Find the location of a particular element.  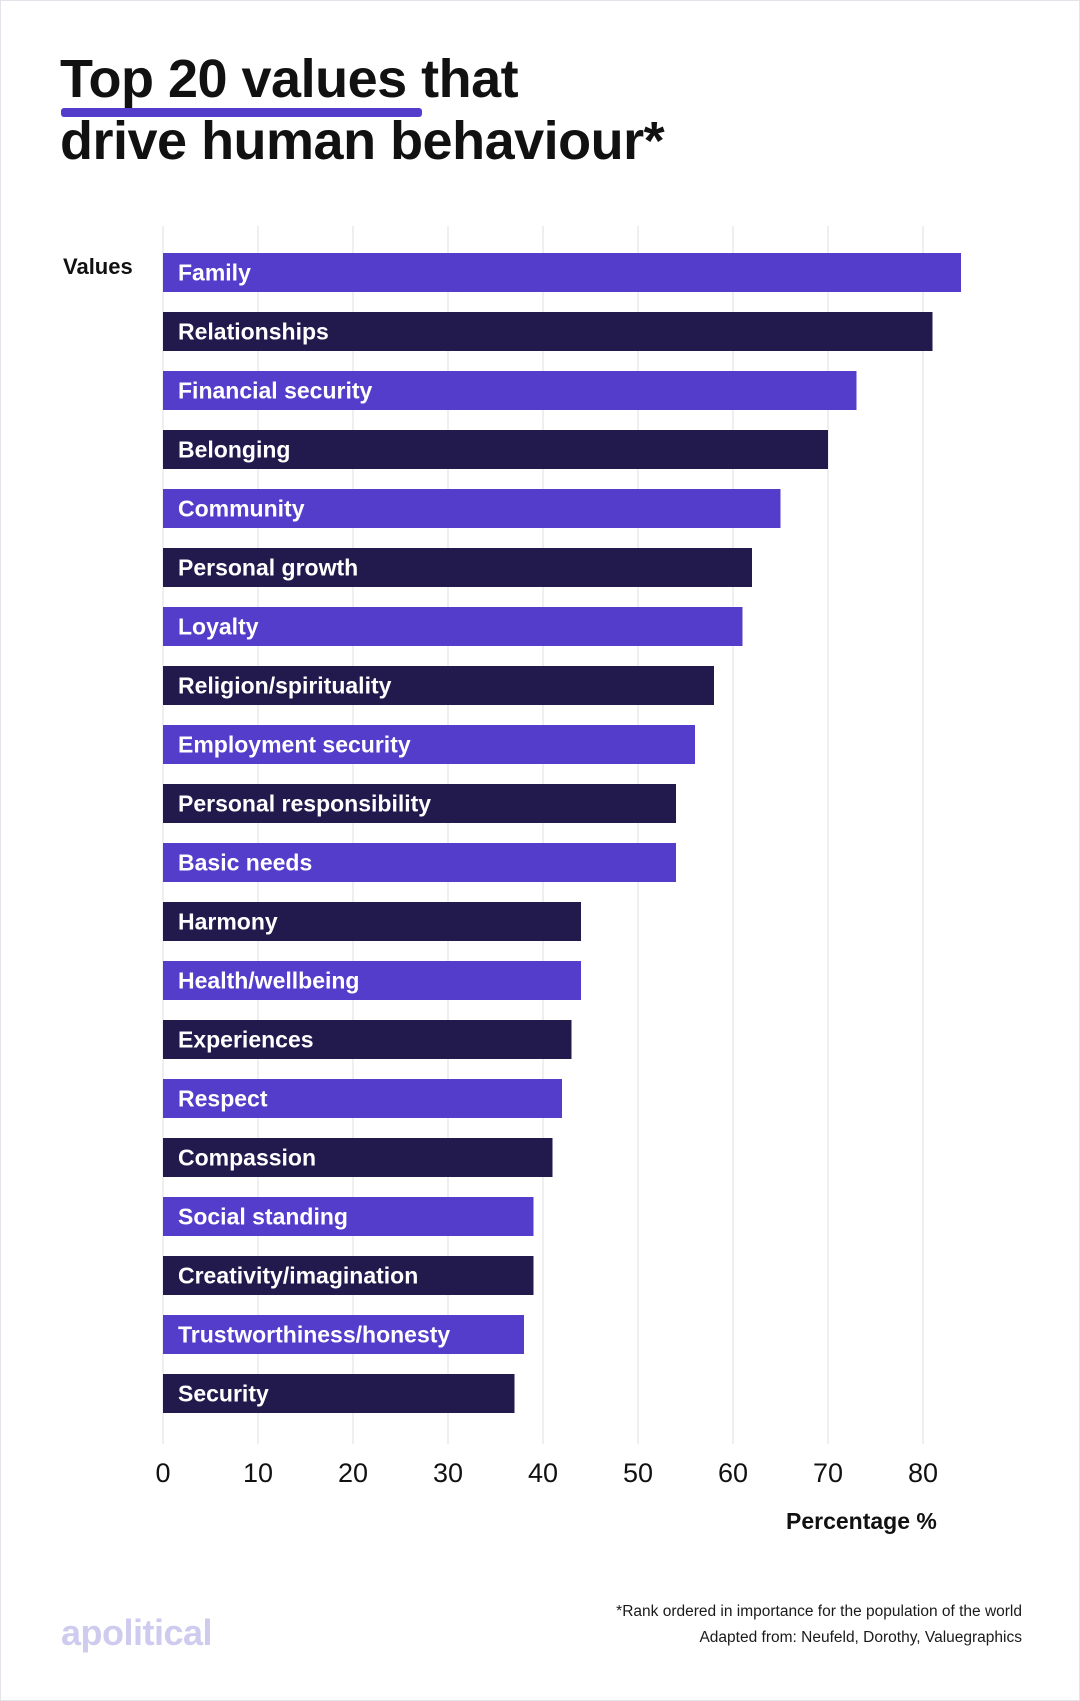

bar-label-15: Respect is located at coordinates (223, 1099).